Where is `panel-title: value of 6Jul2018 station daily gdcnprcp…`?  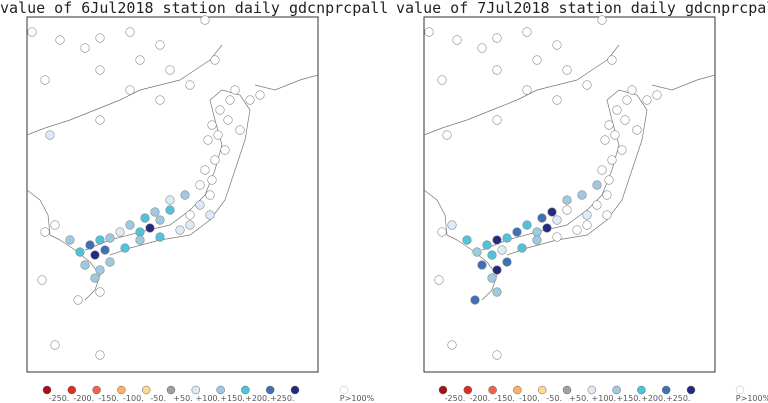 panel-title: value of 6Jul2018 station daily gdcnprcp… is located at coordinates (194, 8).